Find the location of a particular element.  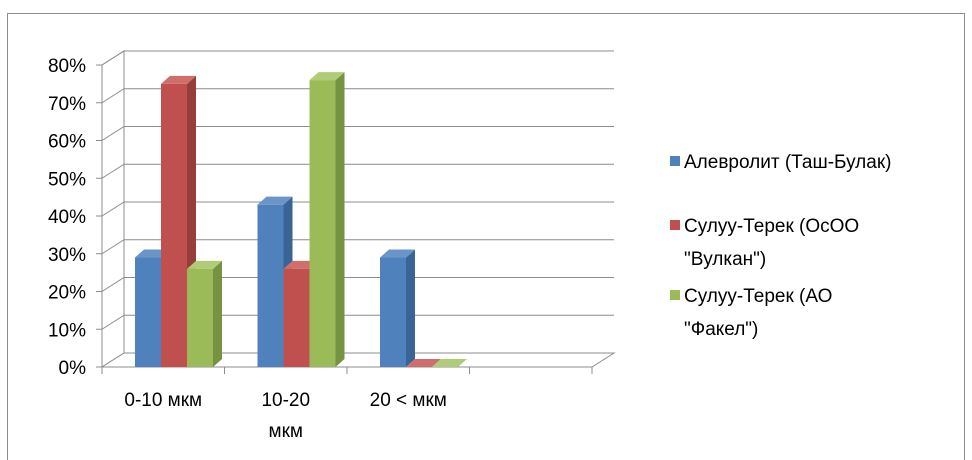

y-tick-label: 20% is located at coordinates (67, 293).